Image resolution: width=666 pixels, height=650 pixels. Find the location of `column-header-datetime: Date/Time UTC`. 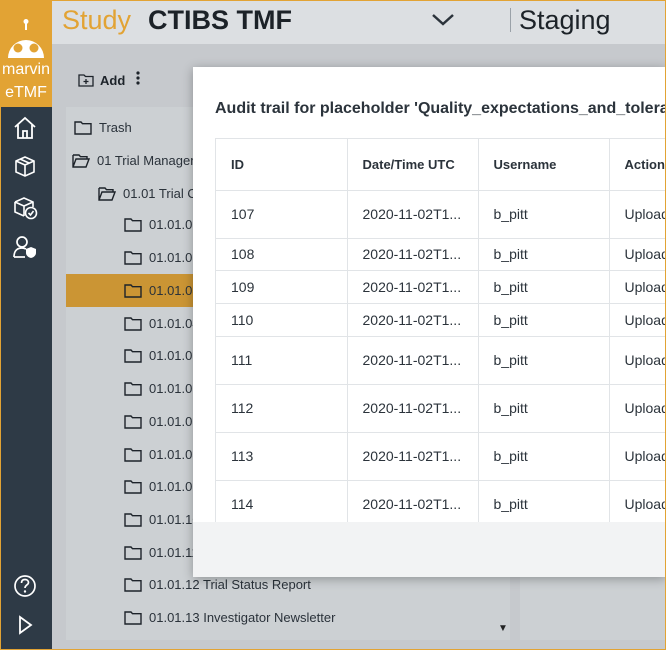

column-header-datetime: Date/Time UTC is located at coordinates (413, 165).